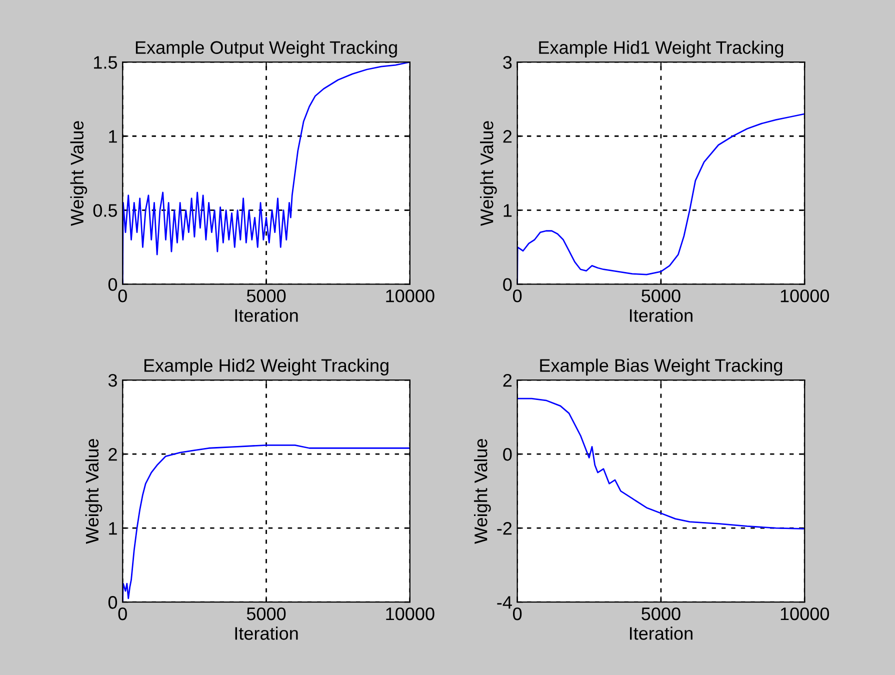  Describe the element at coordinates (661, 367) in the screenshot. I see `chart-title: Example Bias Weight Tracking` at that location.